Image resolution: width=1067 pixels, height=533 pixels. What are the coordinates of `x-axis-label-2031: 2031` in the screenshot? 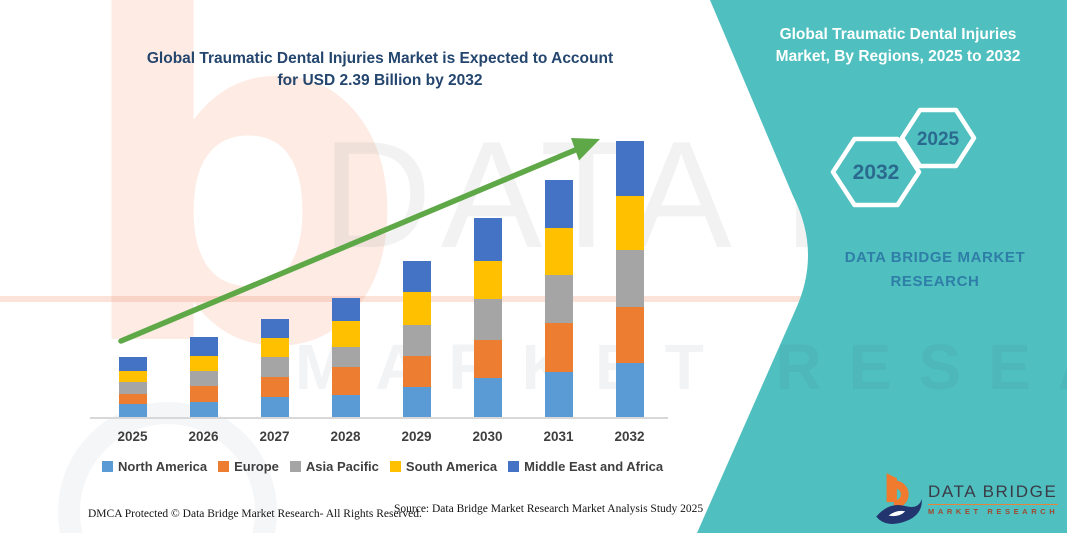 It's located at (558, 436).